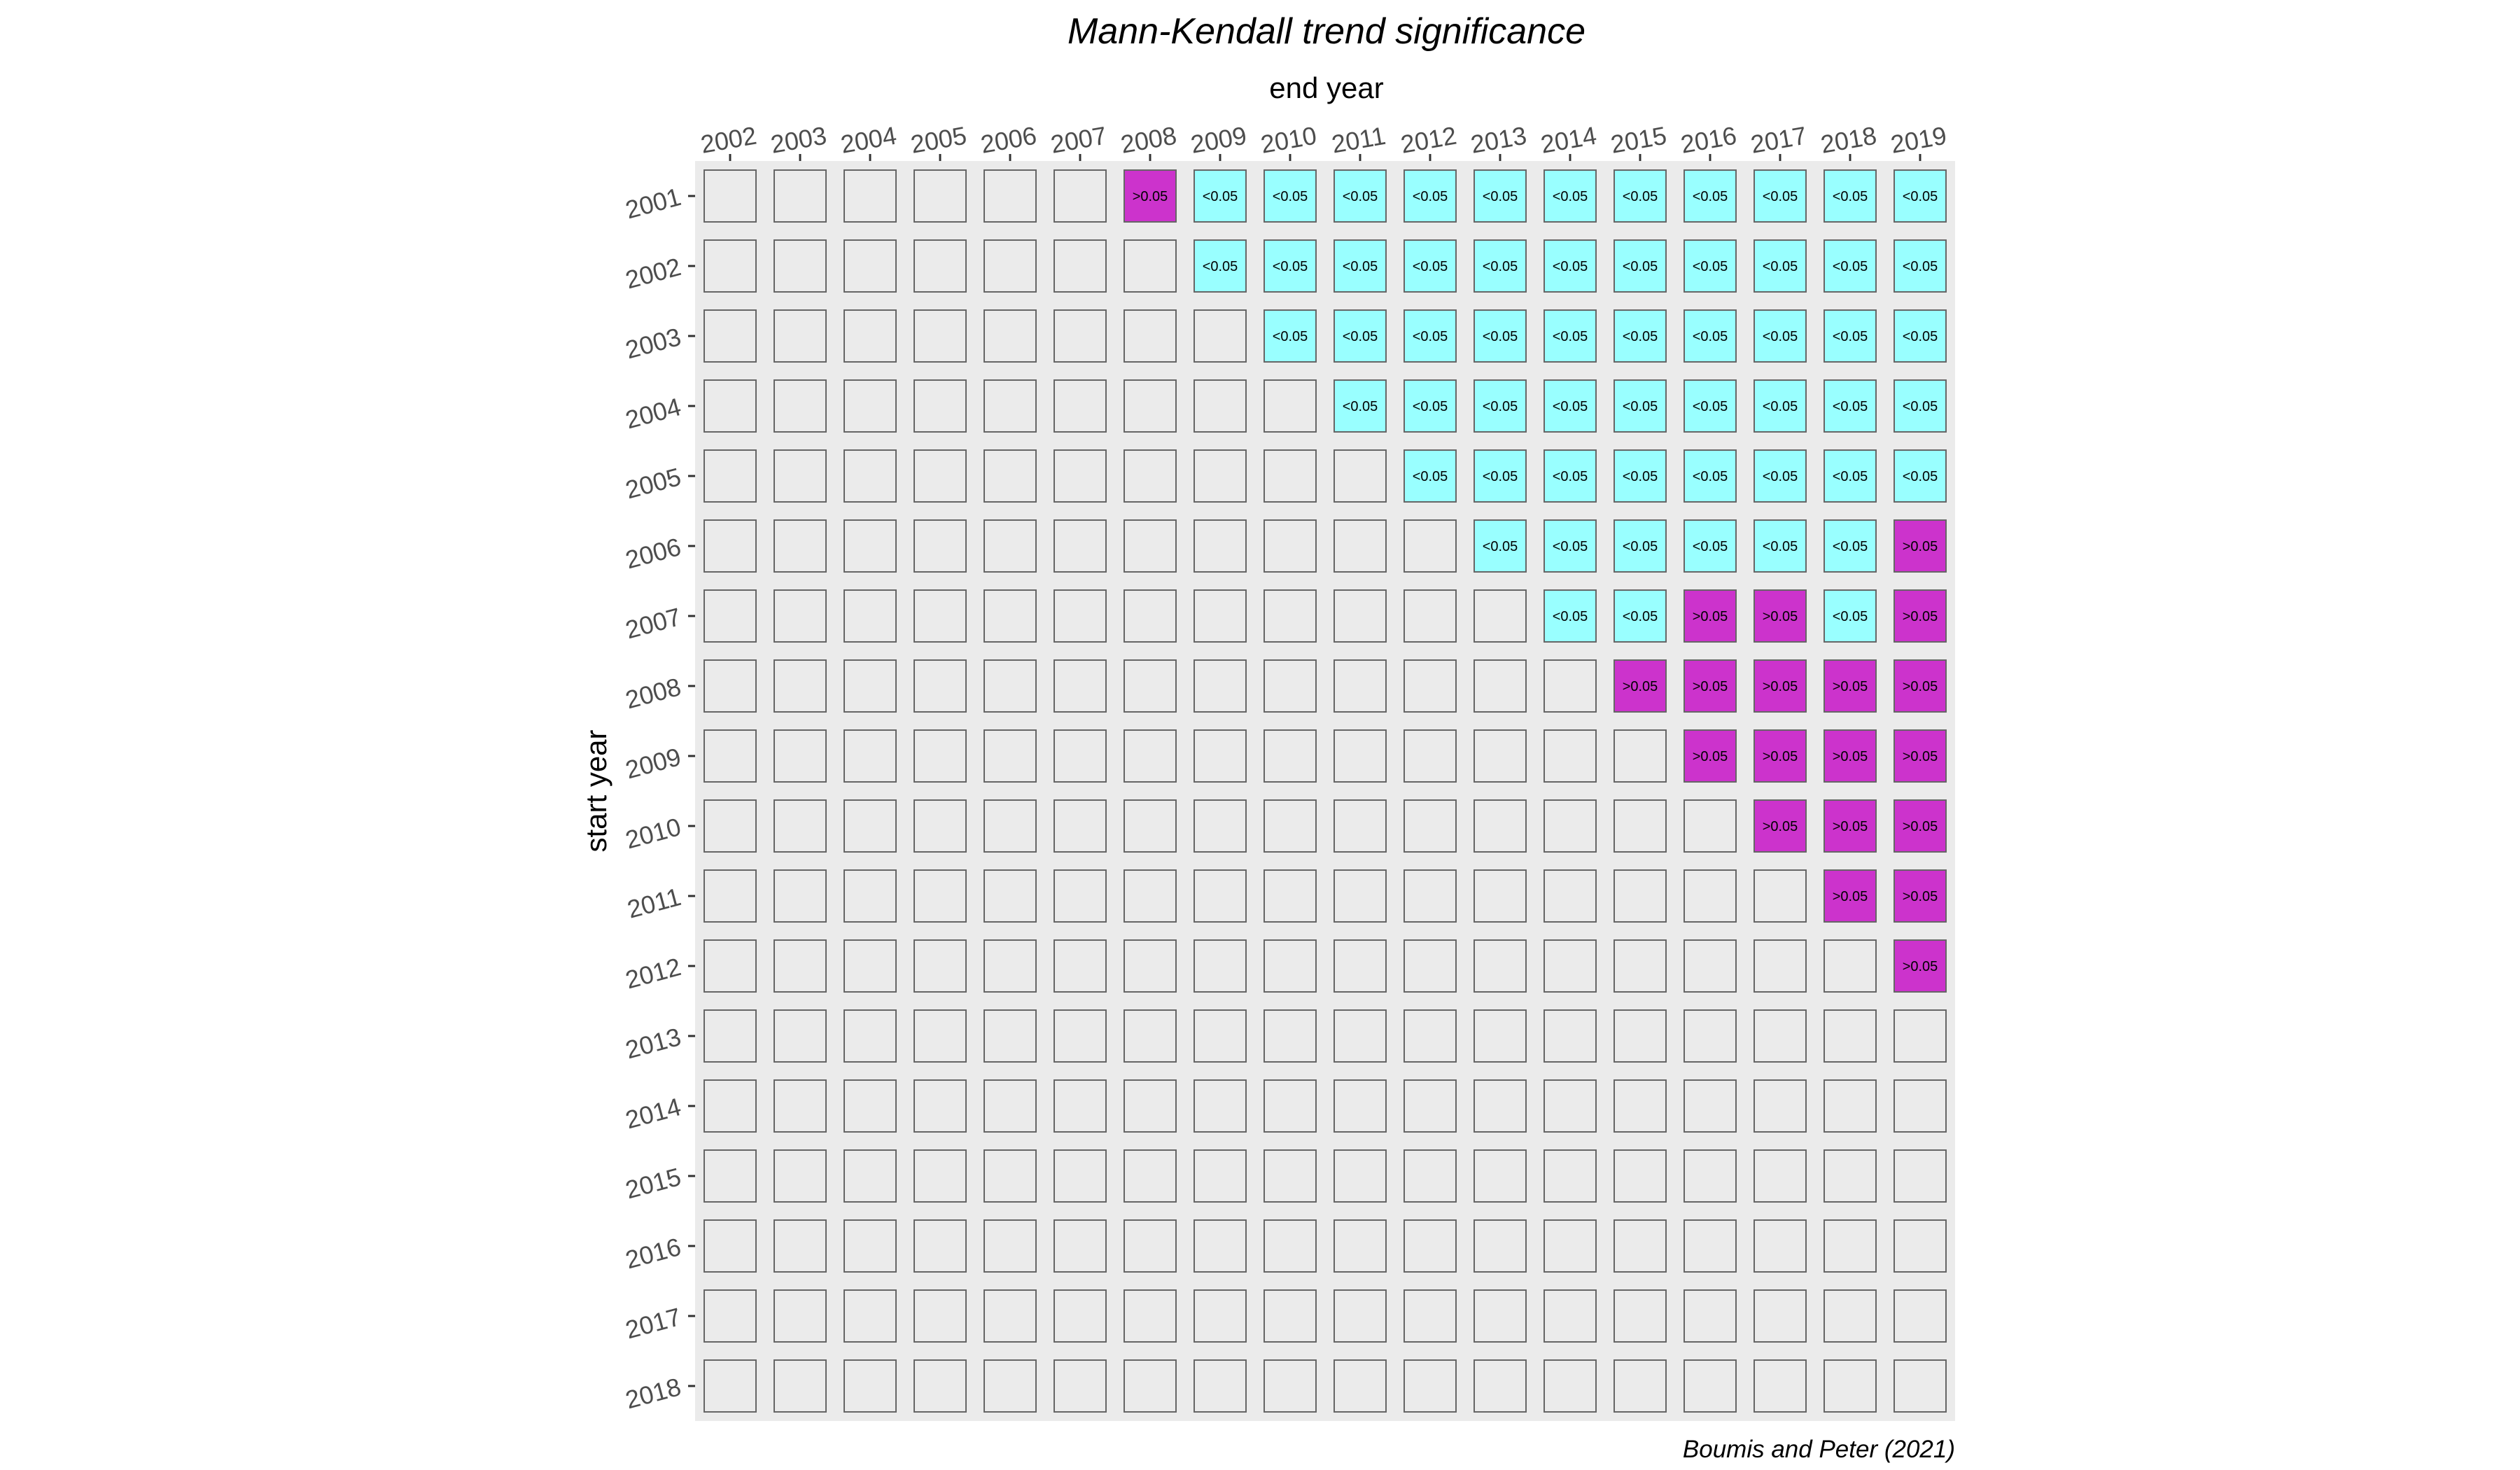  I want to click on x-tick-label: 2013, so click(1499, 140).